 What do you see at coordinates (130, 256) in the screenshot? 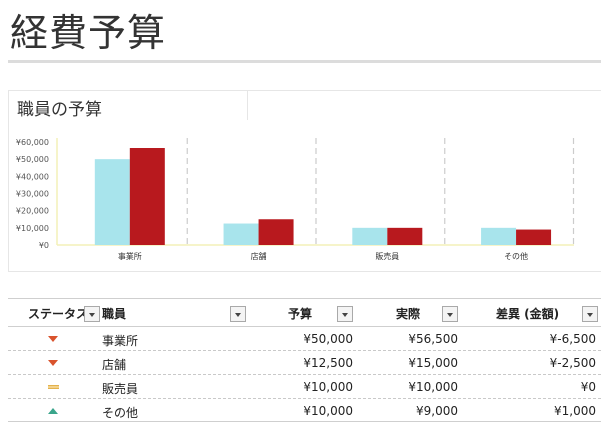
I see `x-tick-label: 事業所` at bounding box center [130, 256].